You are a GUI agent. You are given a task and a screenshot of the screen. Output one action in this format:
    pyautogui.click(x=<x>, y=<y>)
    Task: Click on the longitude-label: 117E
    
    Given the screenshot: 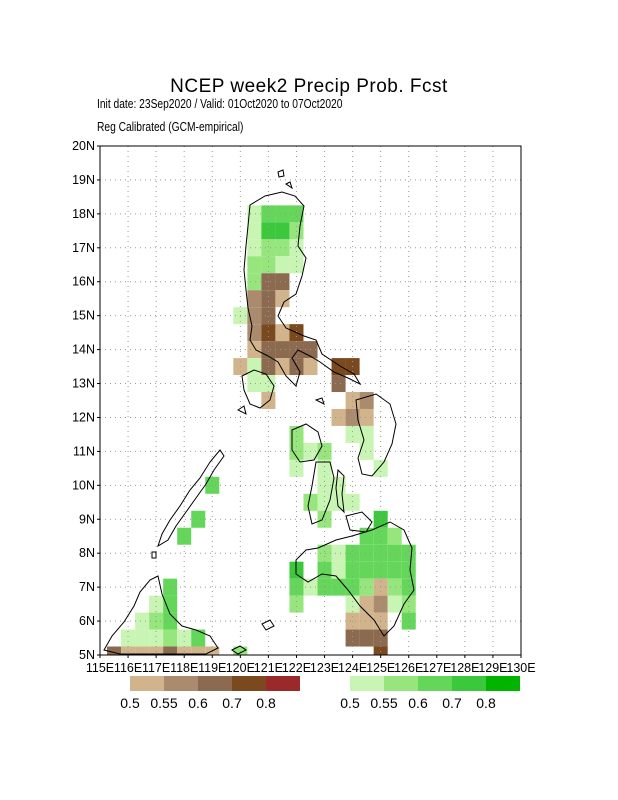 What is the action you would take?
    pyautogui.click(x=156, y=668)
    